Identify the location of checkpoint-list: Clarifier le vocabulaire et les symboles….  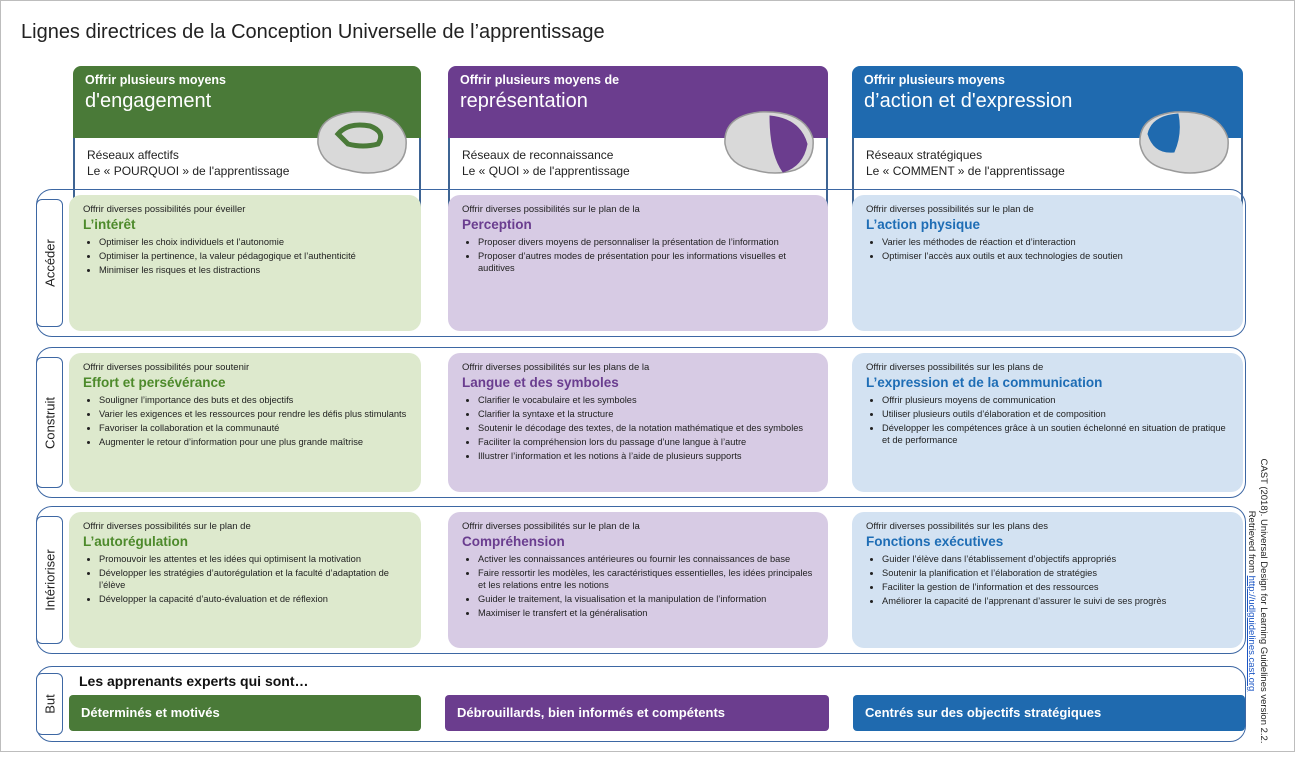
(638, 428).